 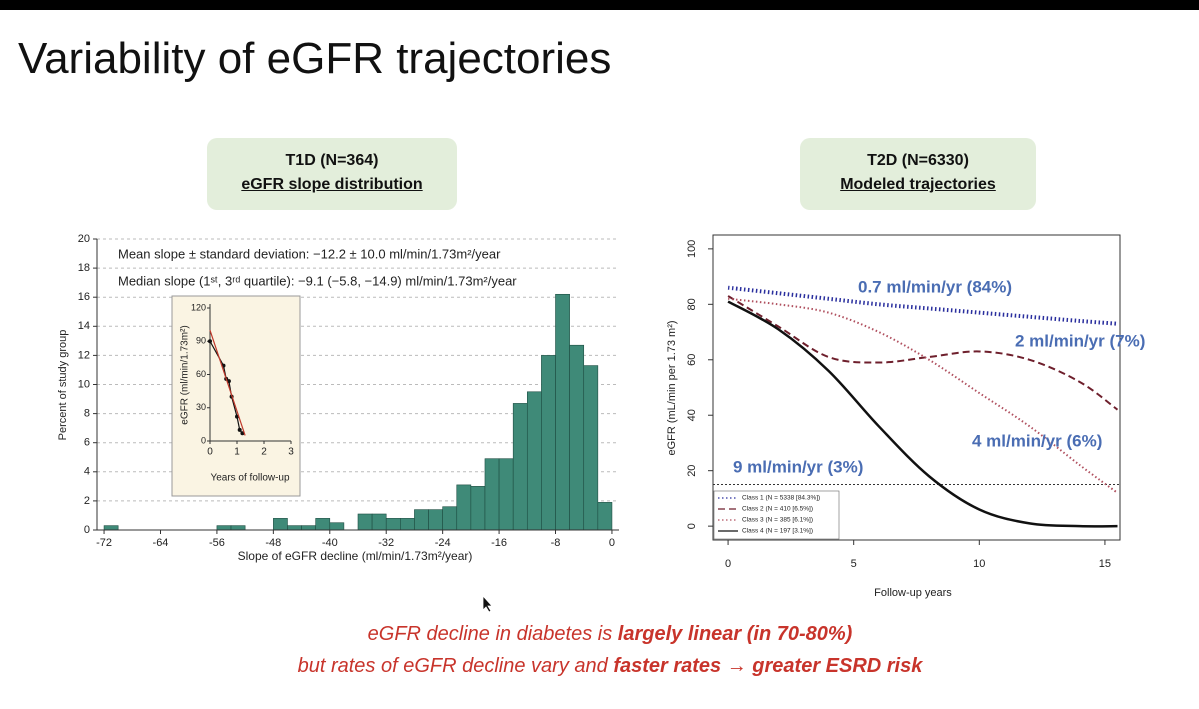 What do you see at coordinates (499, 543) in the screenshot?
I see `x-tick-label: -16` at bounding box center [499, 543].